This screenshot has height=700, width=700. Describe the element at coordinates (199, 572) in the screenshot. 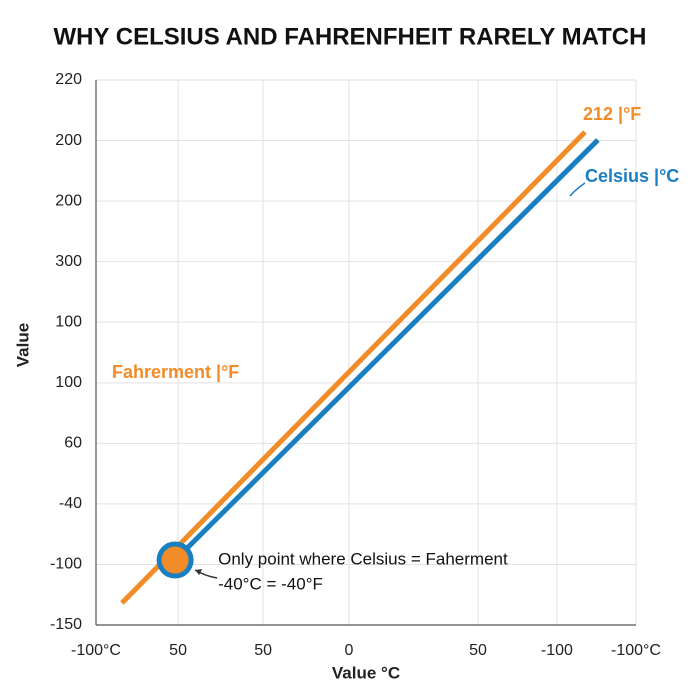

I see `arrow-head` at that location.